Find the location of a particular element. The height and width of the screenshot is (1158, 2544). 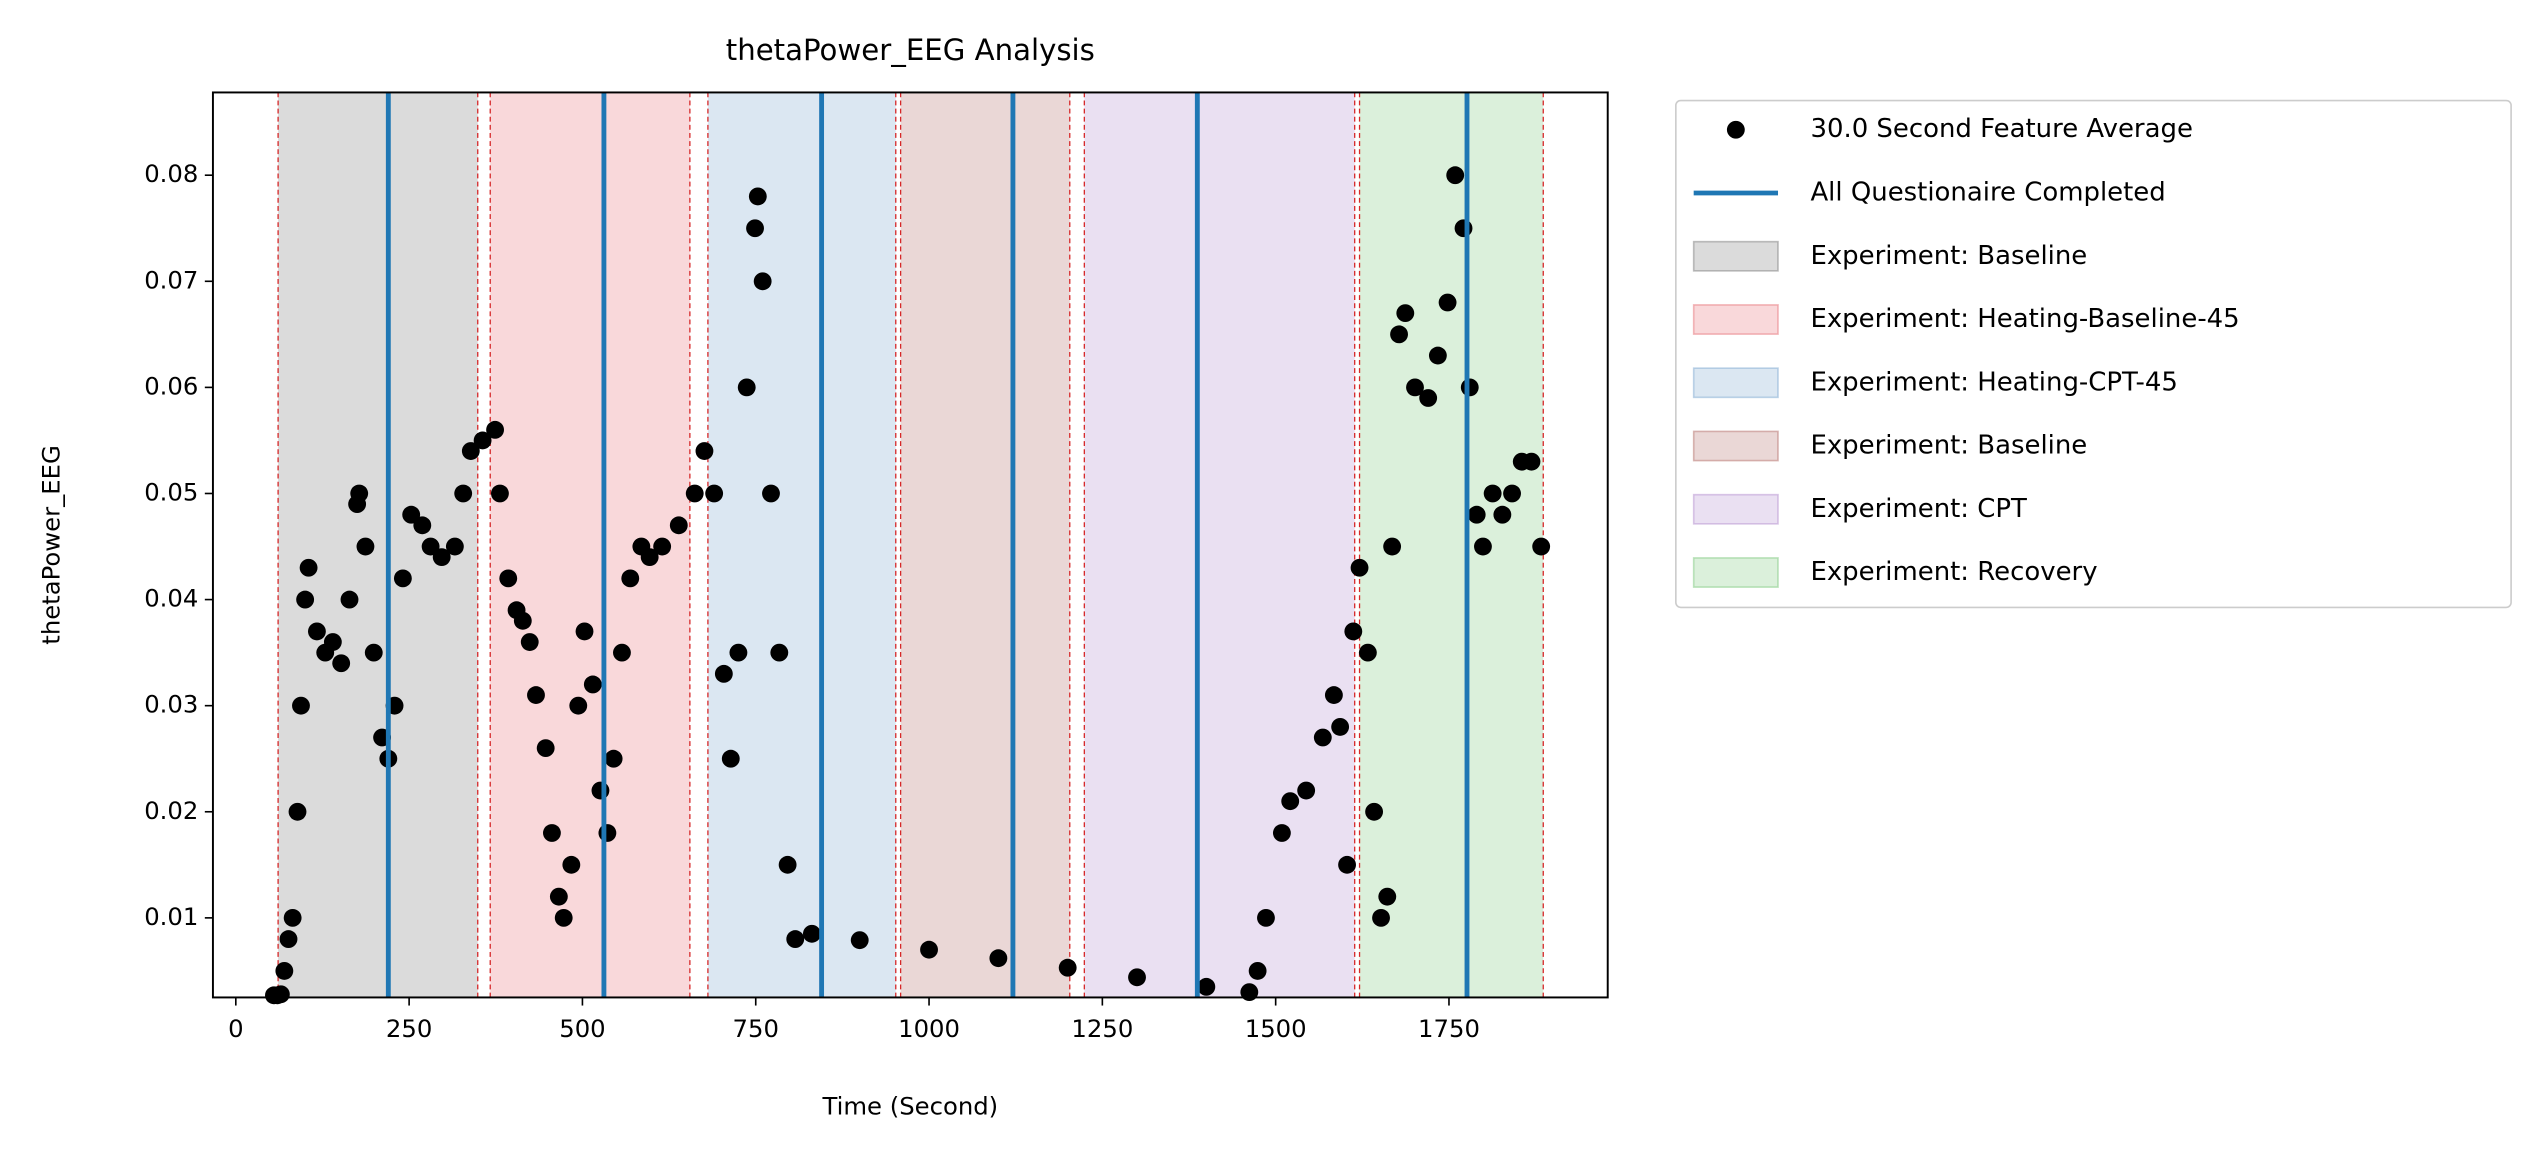

legend-label: All Questionaire Completed is located at coordinates (1987, 193).